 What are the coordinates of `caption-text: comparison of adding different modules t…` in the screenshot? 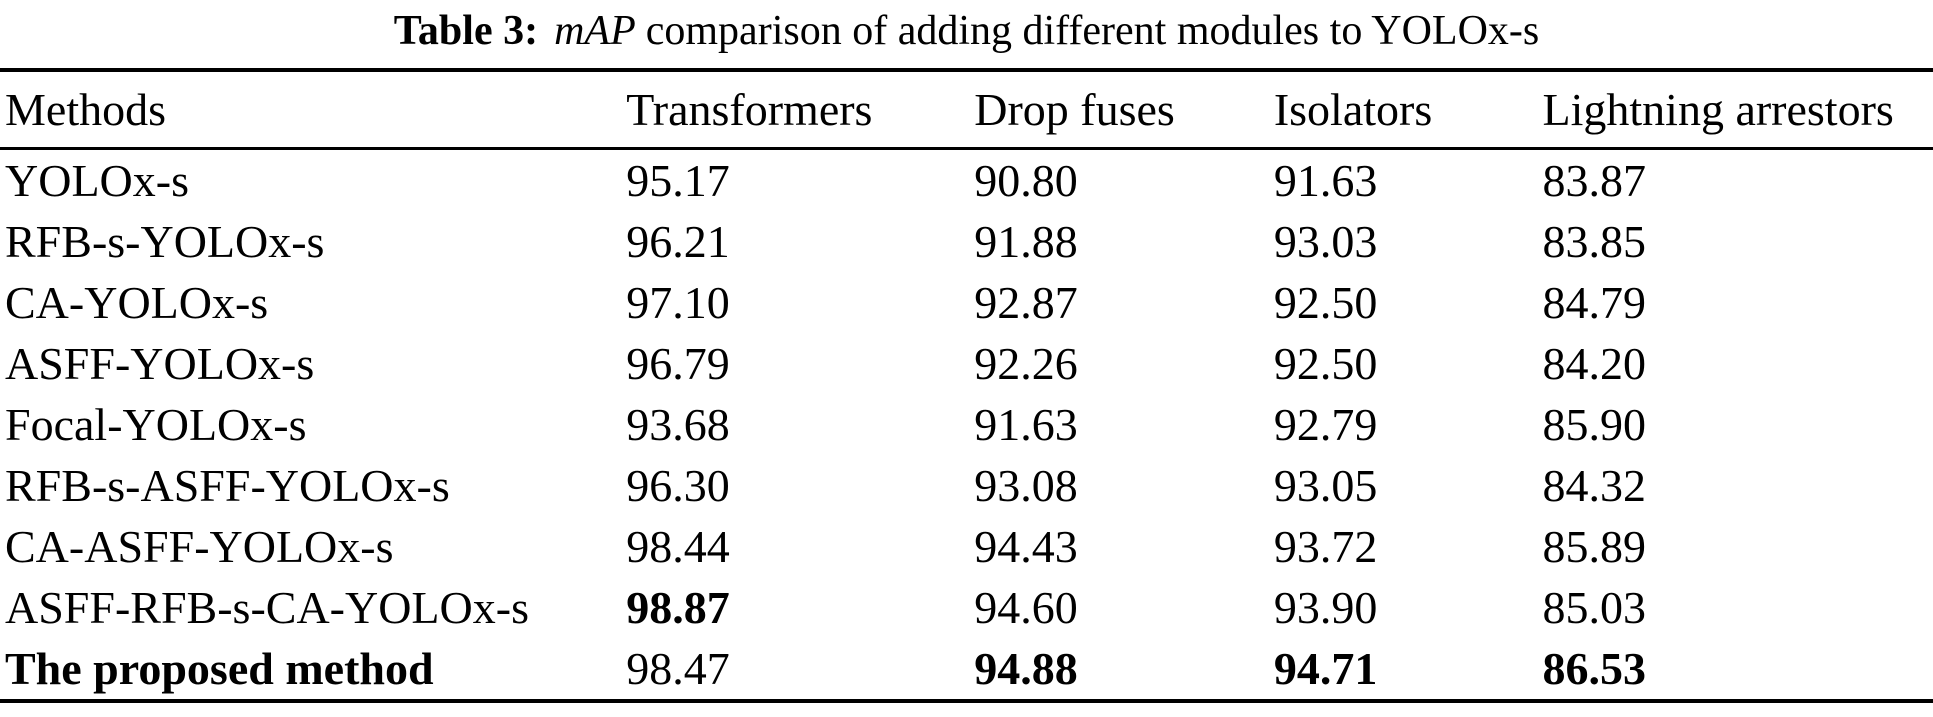 It's located at (1092, 31).